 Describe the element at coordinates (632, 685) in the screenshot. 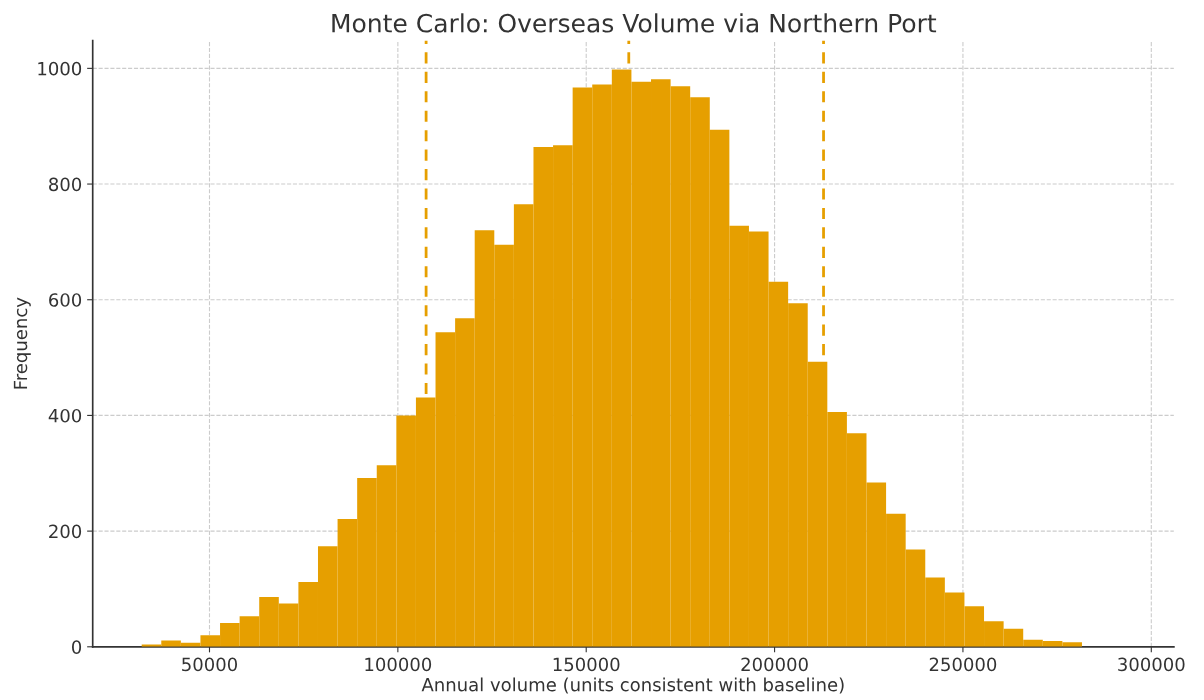

I see `x-axis-title: Annual volume (units consistent with baseline)` at that location.